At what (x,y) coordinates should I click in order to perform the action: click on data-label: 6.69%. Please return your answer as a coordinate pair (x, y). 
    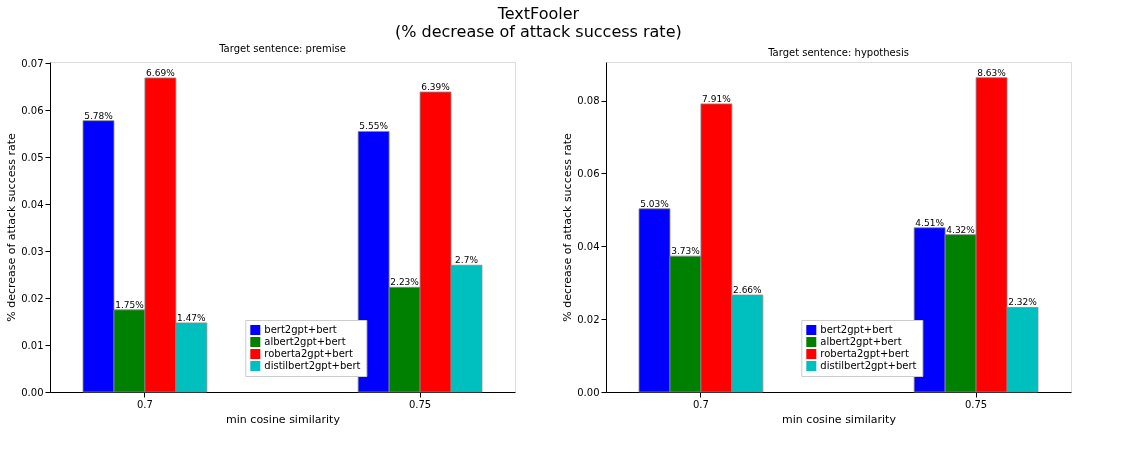
    Looking at the image, I should click on (161, 72).